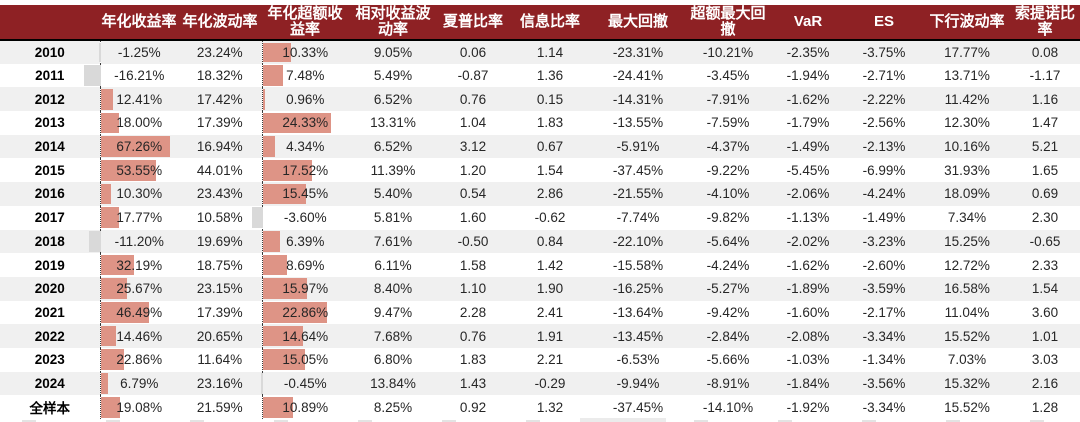  What do you see at coordinates (728, 289) in the screenshot?
I see `cell-value: -5.27%` at bounding box center [728, 289].